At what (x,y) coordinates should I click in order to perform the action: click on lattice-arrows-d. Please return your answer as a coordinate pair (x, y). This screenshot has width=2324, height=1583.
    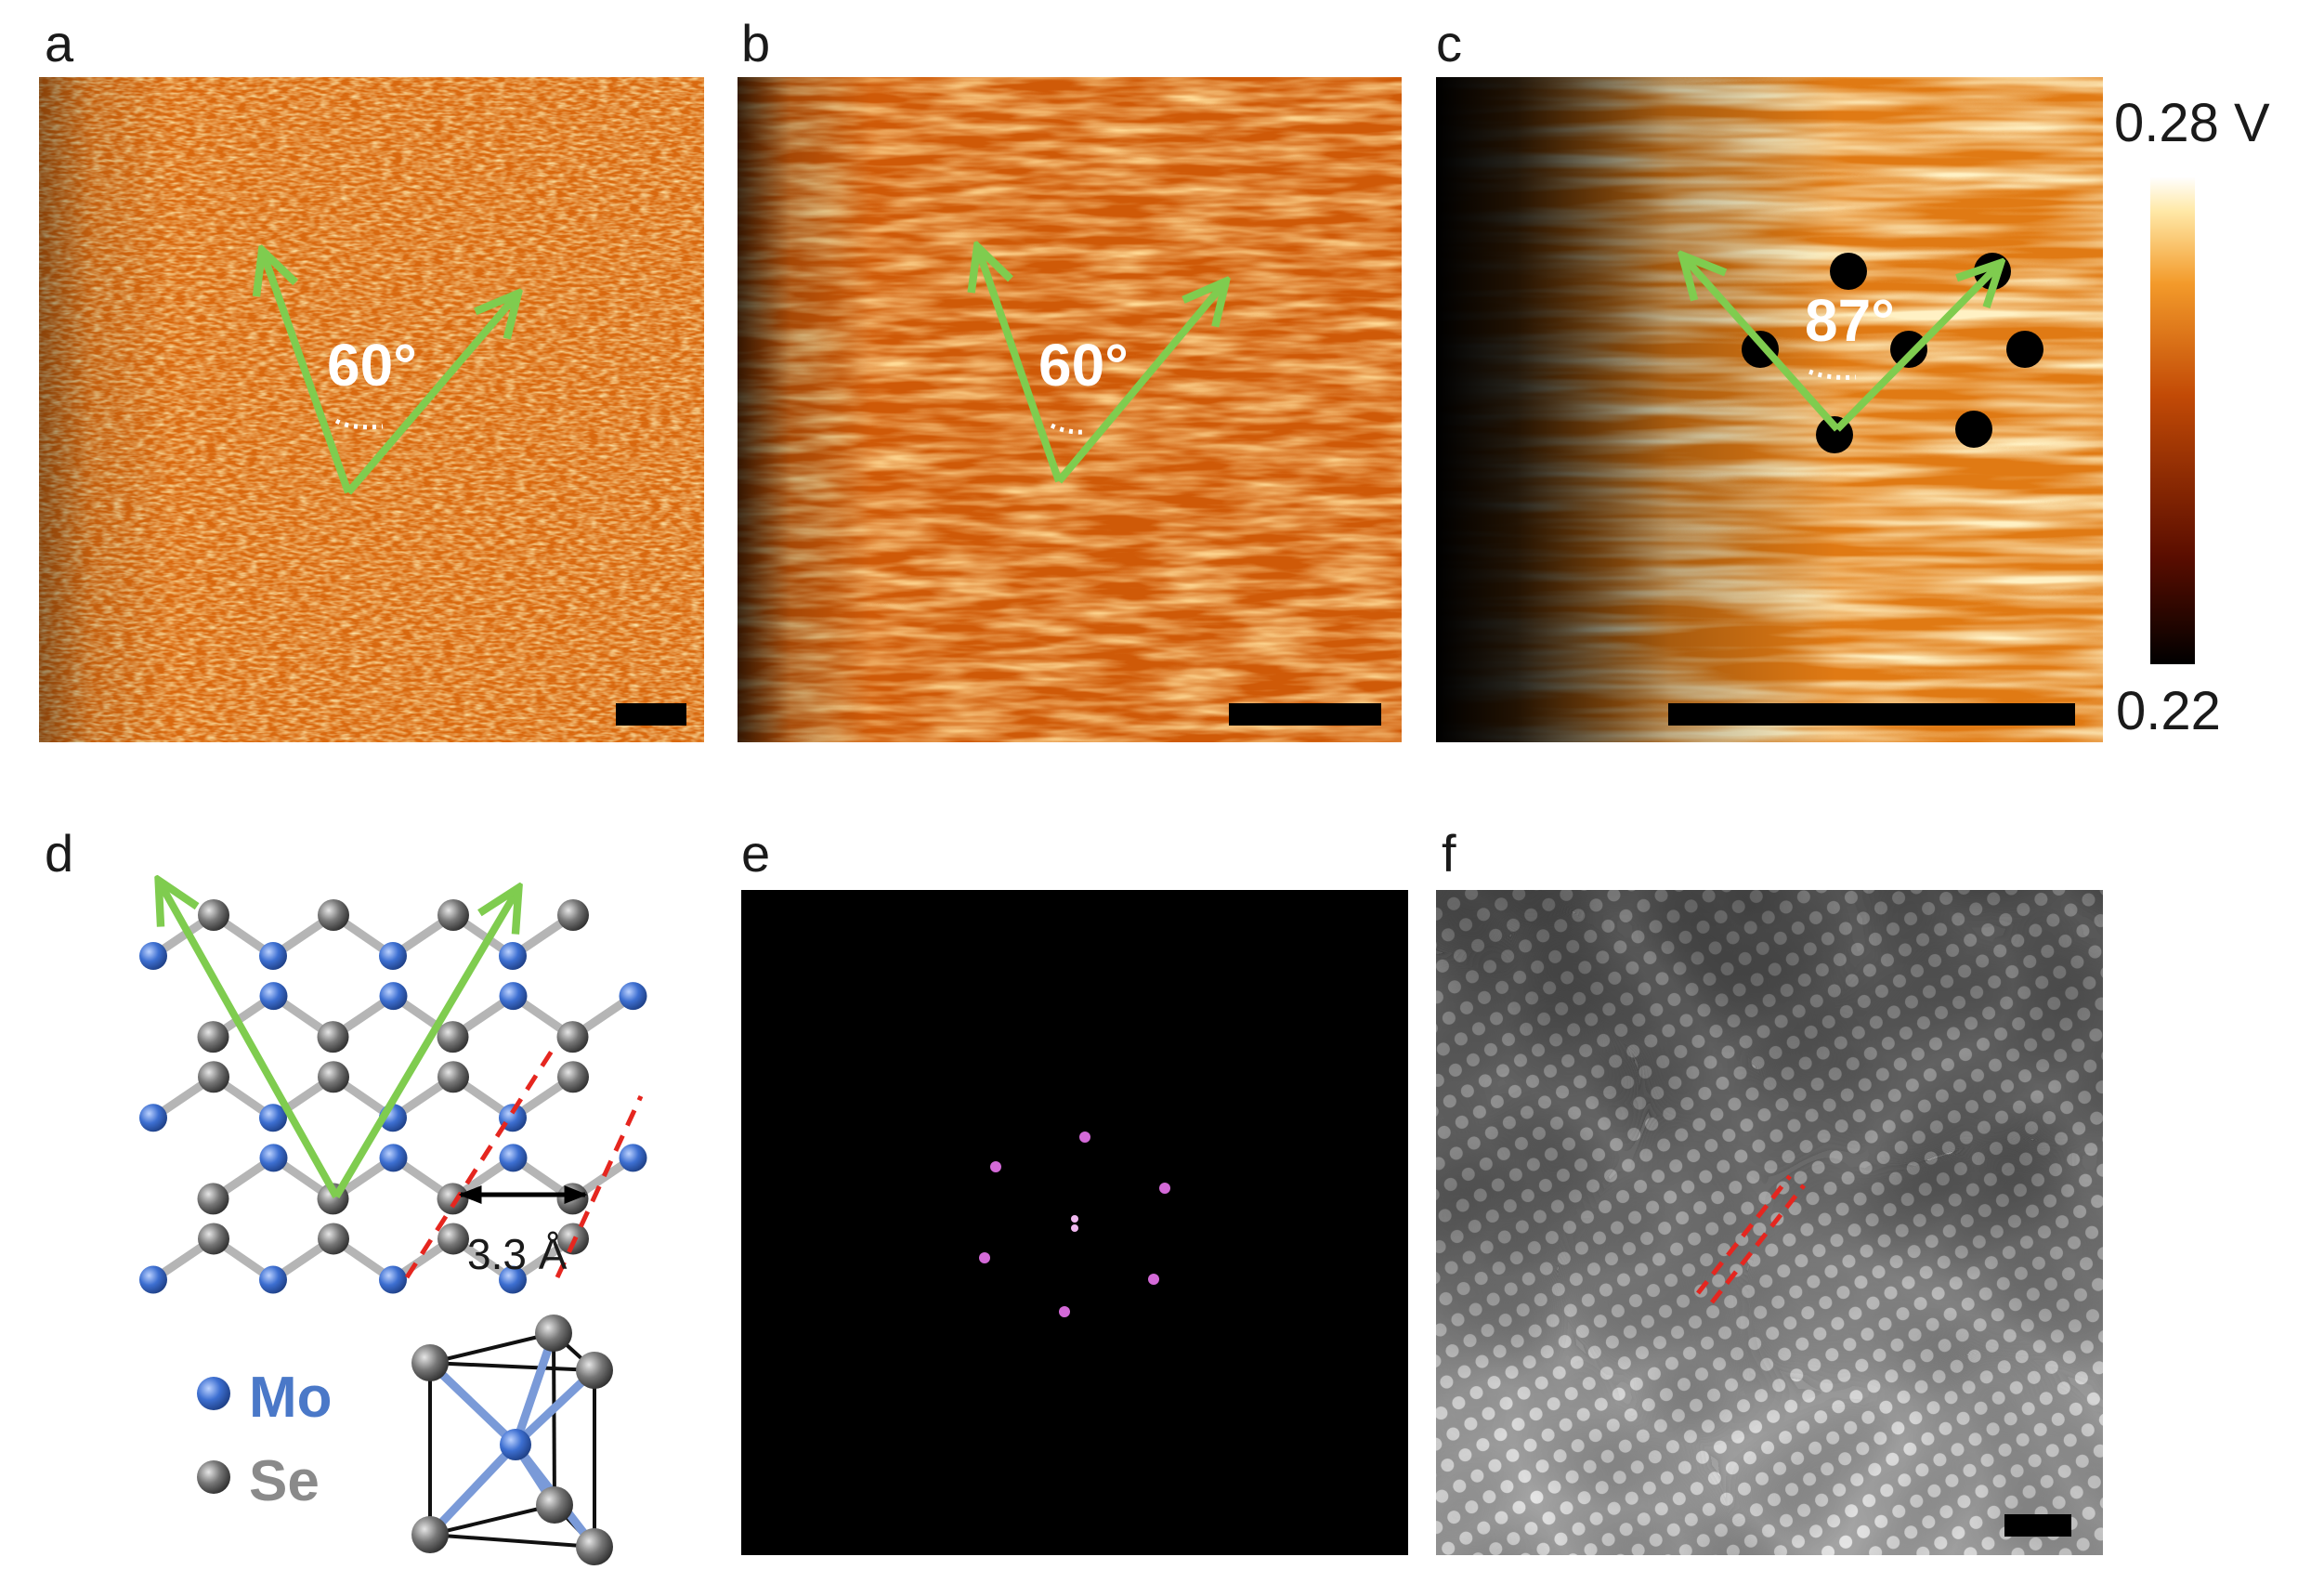
    Looking at the image, I should click on (338, 1041).